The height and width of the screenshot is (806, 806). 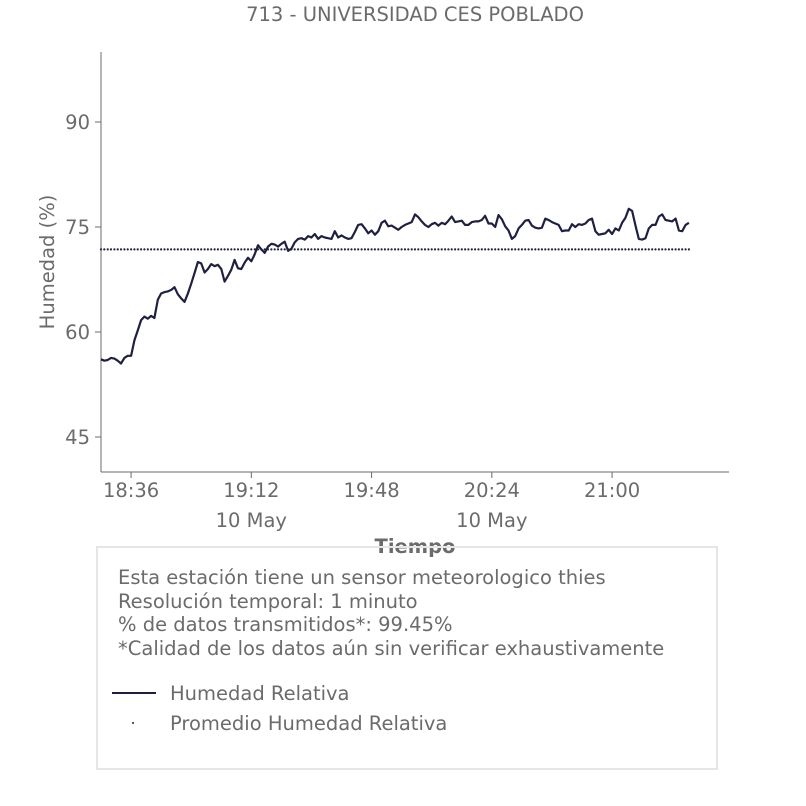 What do you see at coordinates (83, 280) in the screenshot?
I see `y-ticks: 45 60 75 90` at bounding box center [83, 280].